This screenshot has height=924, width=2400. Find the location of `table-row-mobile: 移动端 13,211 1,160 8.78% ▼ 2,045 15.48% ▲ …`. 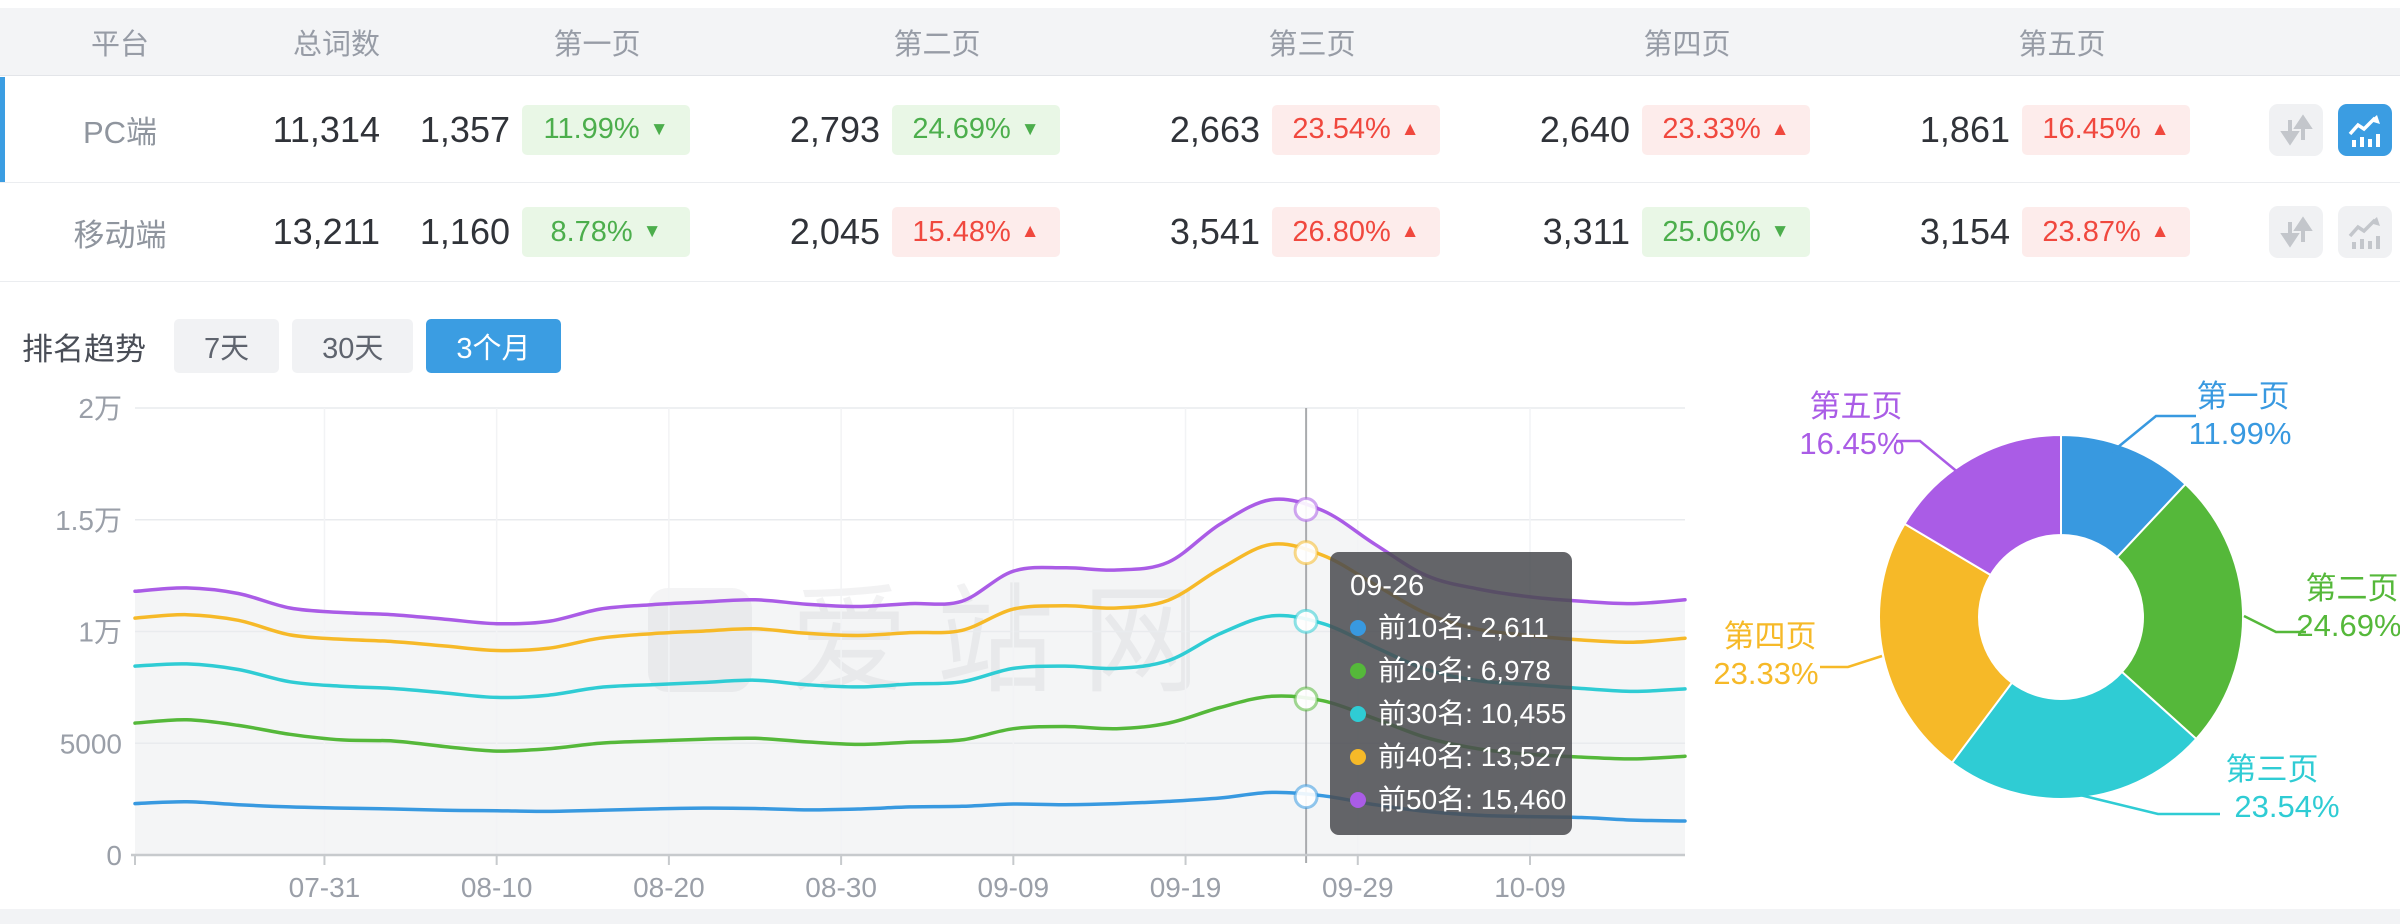

table-row-mobile: 移动端 13,211 1,160 8.78% ▼ 2,045 15.48% ▲ … is located at coordinates (1200, 232).